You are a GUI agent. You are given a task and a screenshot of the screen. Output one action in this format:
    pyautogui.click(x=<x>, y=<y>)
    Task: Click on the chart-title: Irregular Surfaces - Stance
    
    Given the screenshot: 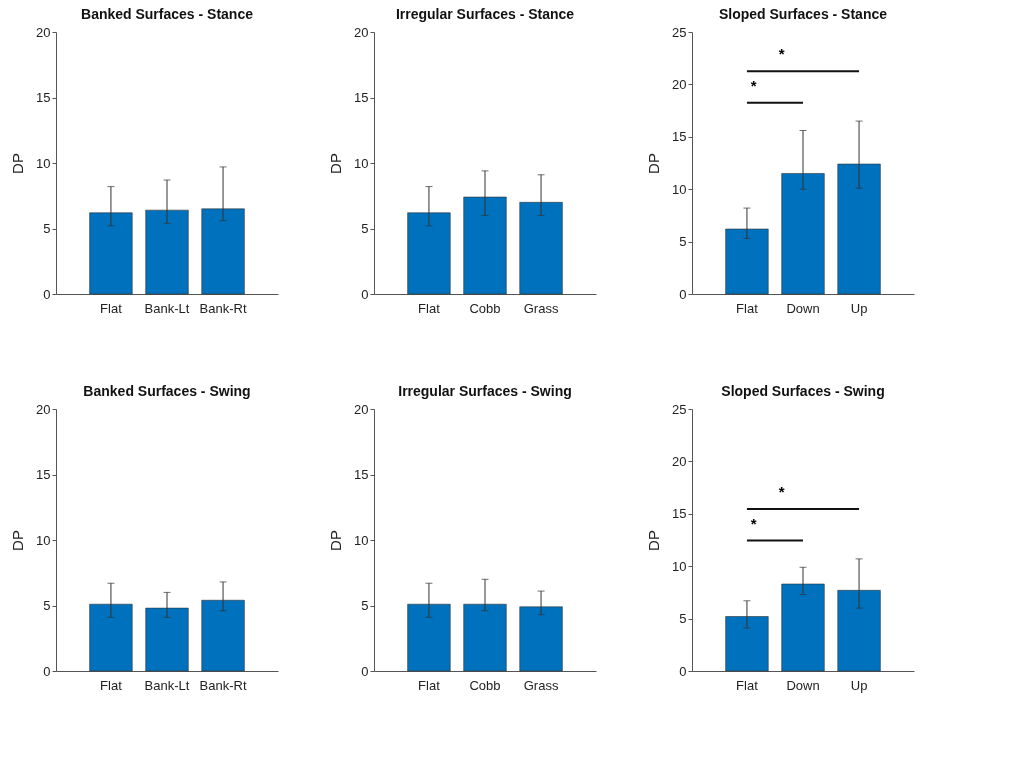 What is the action you would take?
    pyautogui.click(x=485, y=14)
    